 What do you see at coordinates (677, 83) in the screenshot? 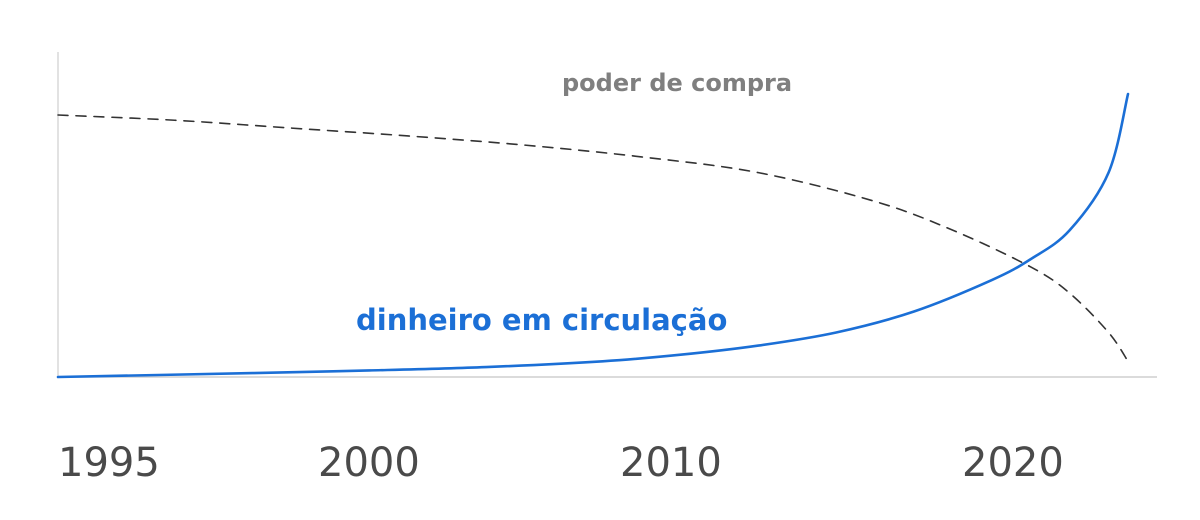
I see `series-label-0: poder de compra` at bounding box center [677, 83].